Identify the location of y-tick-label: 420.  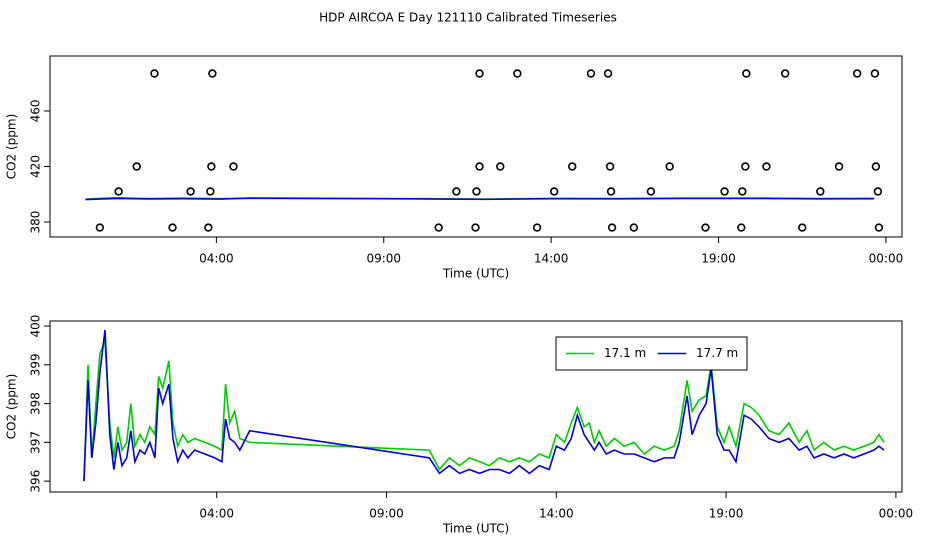
(36, 166).